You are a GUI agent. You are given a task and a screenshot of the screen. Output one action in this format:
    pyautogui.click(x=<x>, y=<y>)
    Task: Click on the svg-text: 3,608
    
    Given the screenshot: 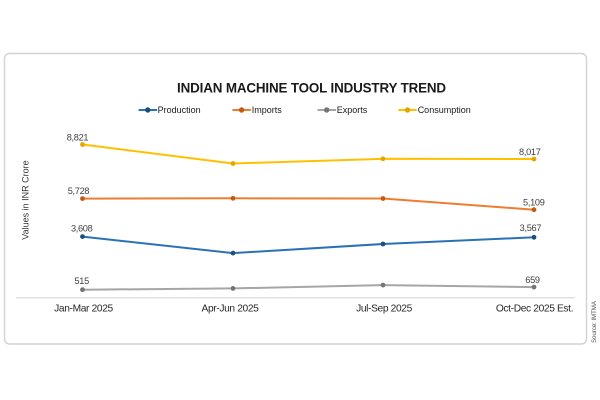 What is the action you would take?
    pyautogui.click(x=82, y=228)
    